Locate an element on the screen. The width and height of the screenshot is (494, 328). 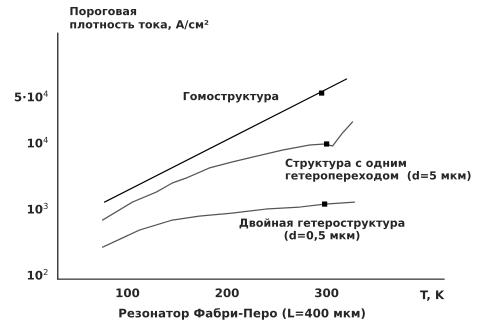
x-tick-label: 300 is located at coordinates (326, 293).